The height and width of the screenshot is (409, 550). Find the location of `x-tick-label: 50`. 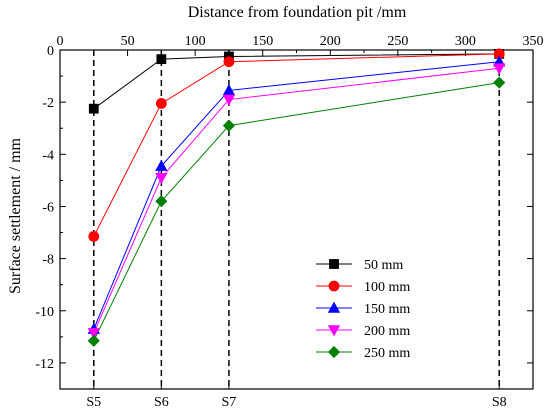

x-tick-label: 50 is located at coordinates (128, 41).